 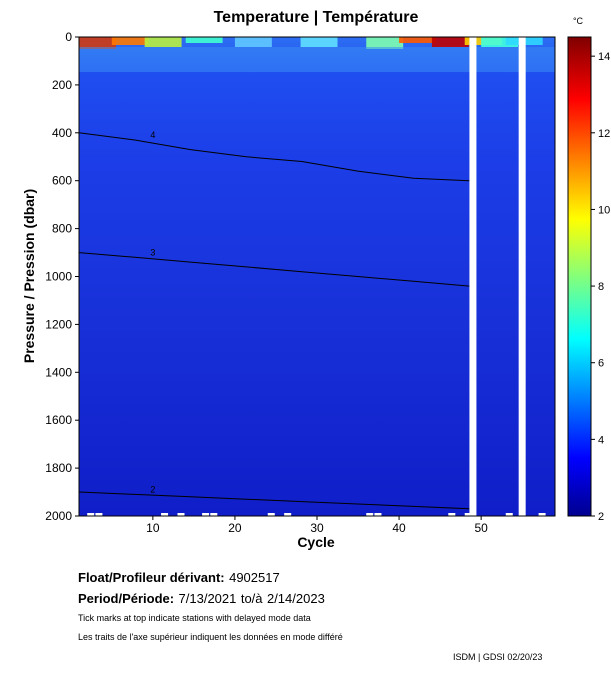 What do you see at coordinates (295, 598) in the screenshot?
I see `end-date: 2/14/2023` at bounding box center [295, 598].